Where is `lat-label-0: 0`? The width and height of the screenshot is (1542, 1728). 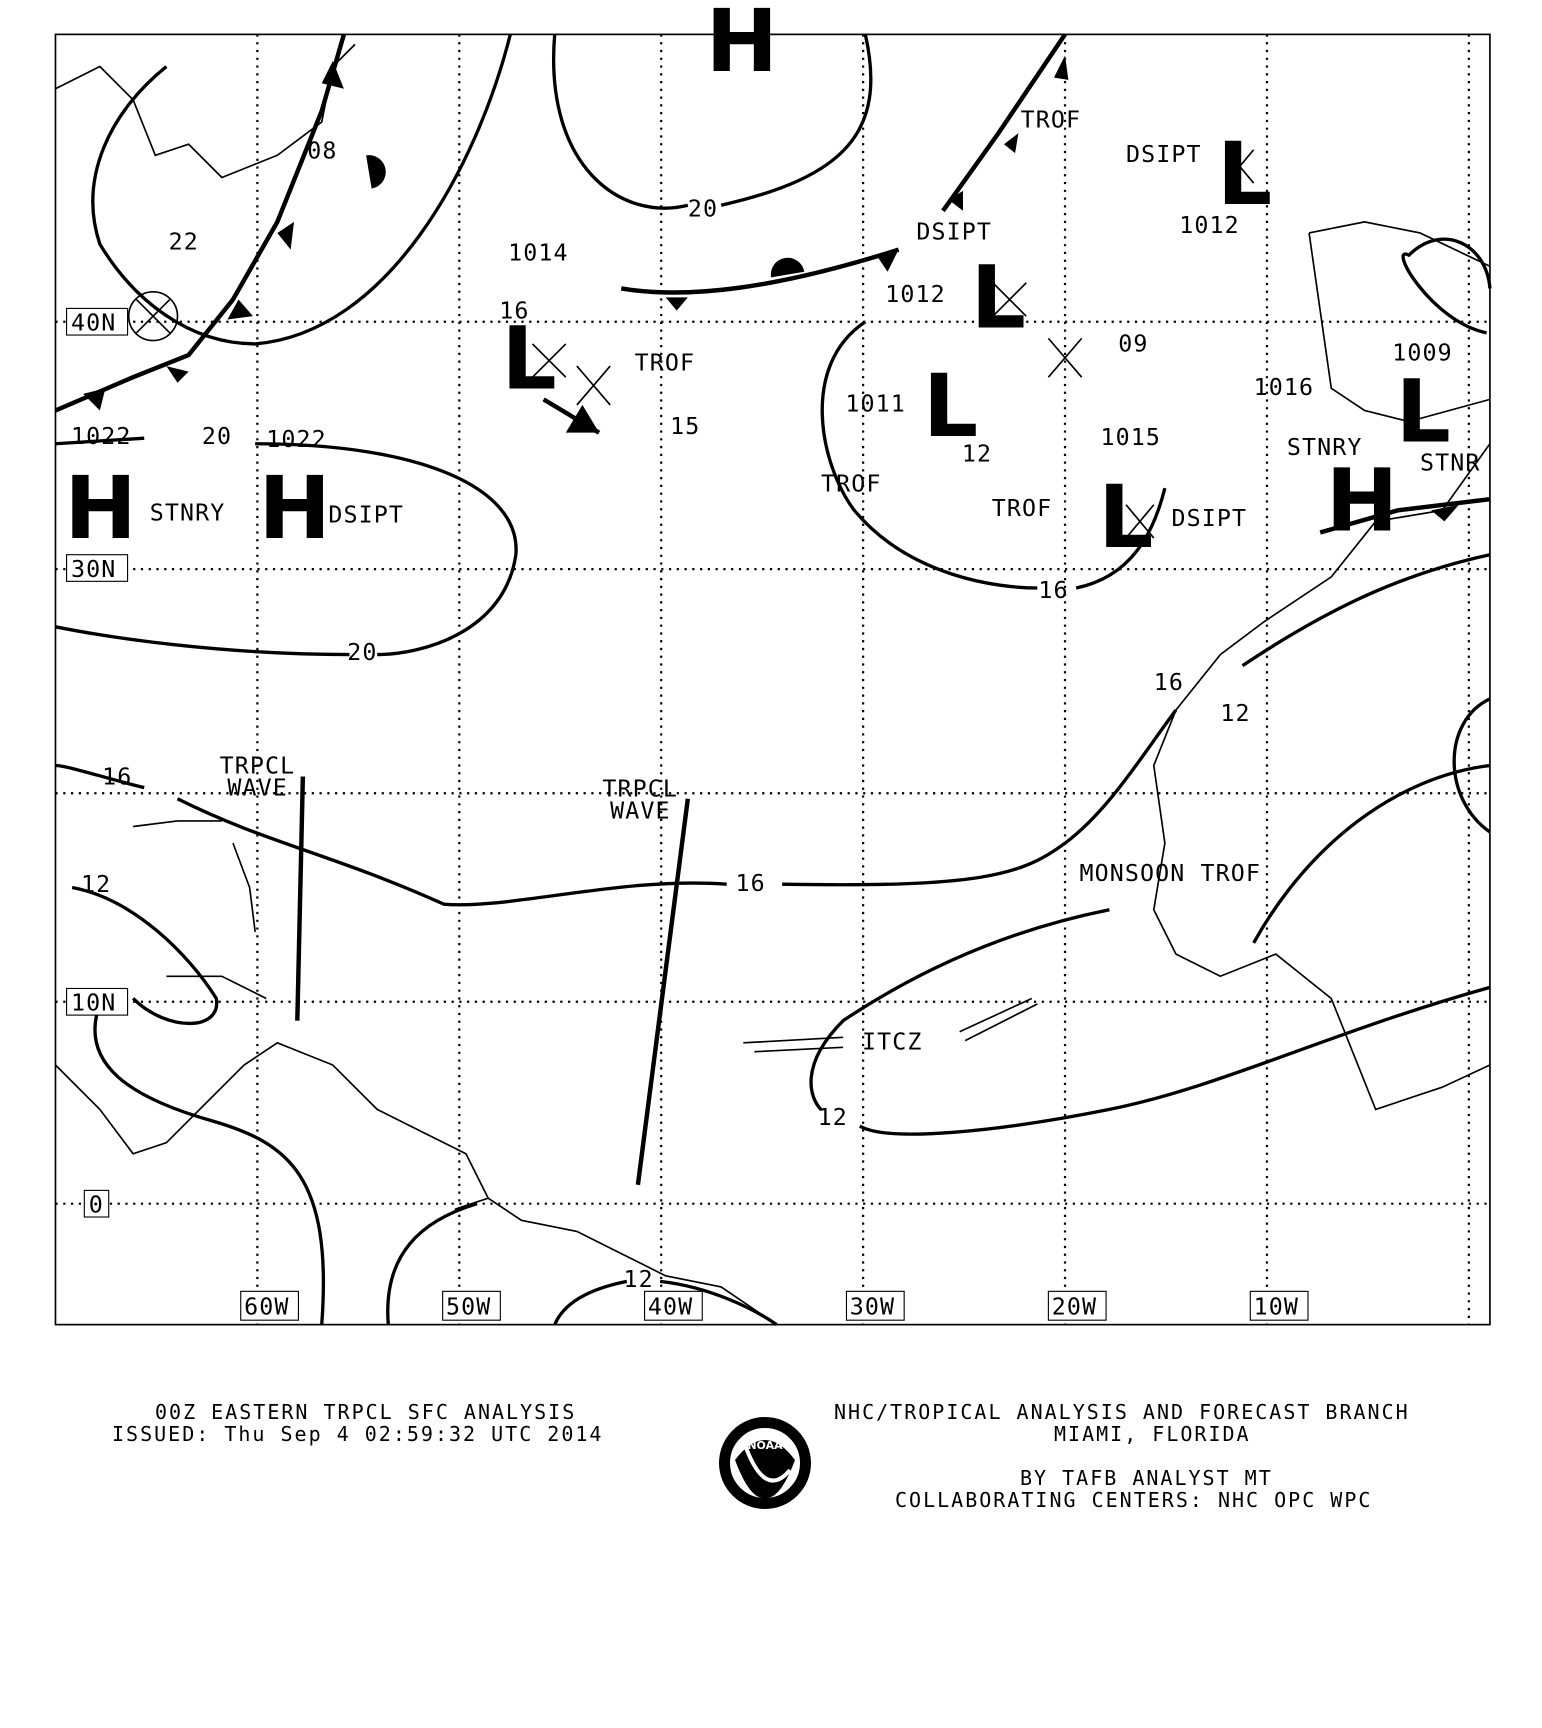 lat-label-0: 0 is located at coordinates (96, 1205).